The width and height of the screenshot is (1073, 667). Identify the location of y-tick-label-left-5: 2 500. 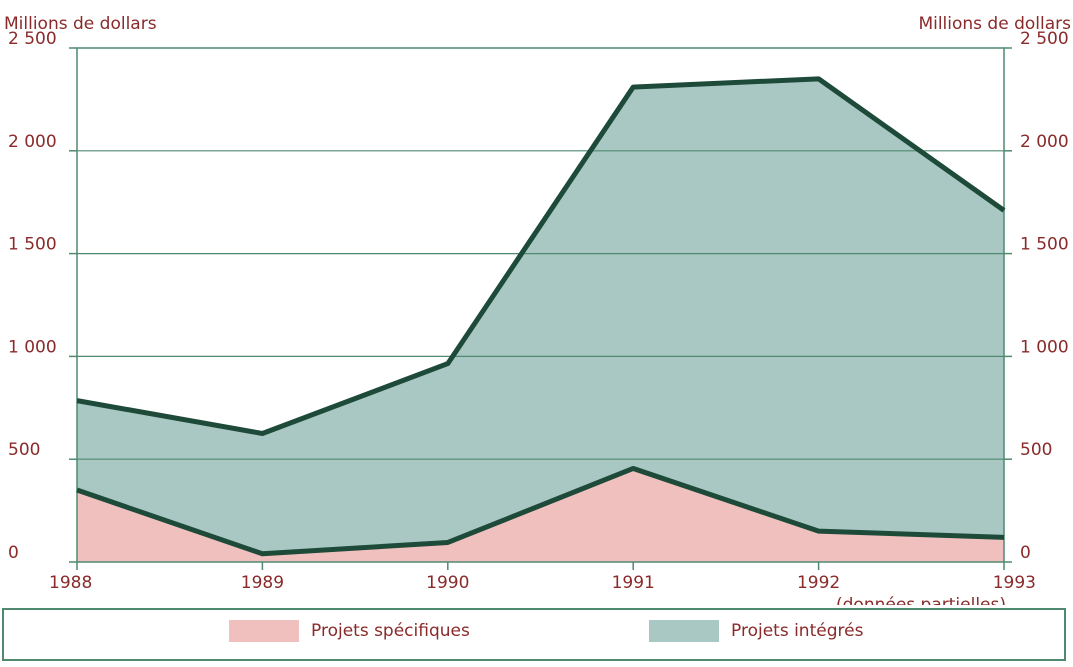
(32, 39).